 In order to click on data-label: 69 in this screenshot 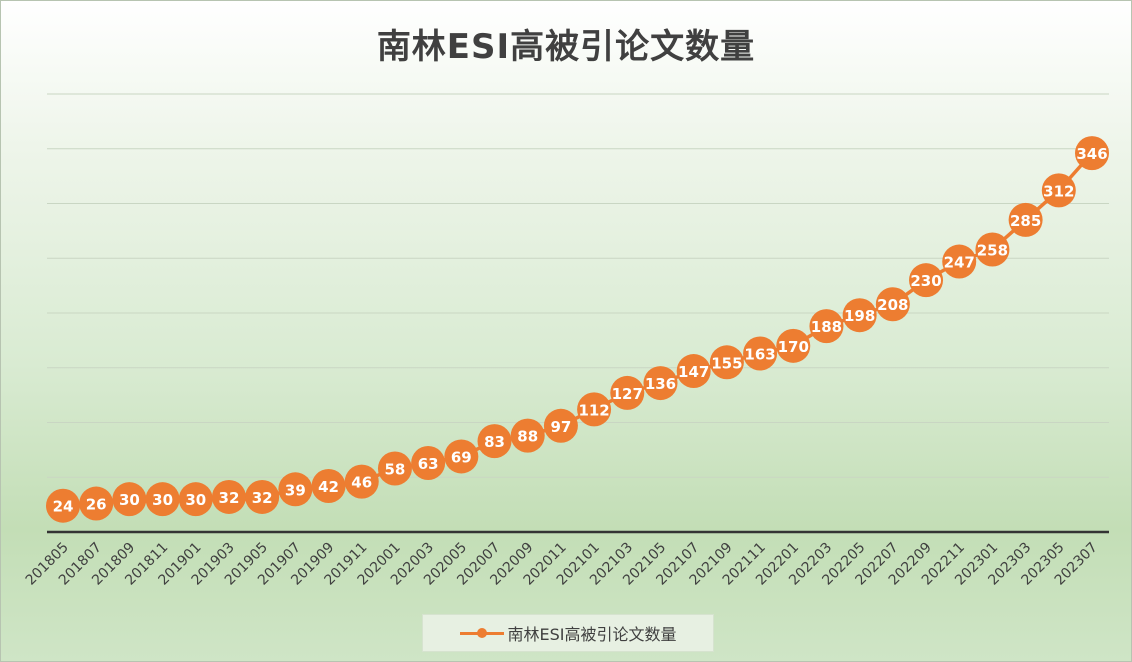, I will do `click(461, 457)`.